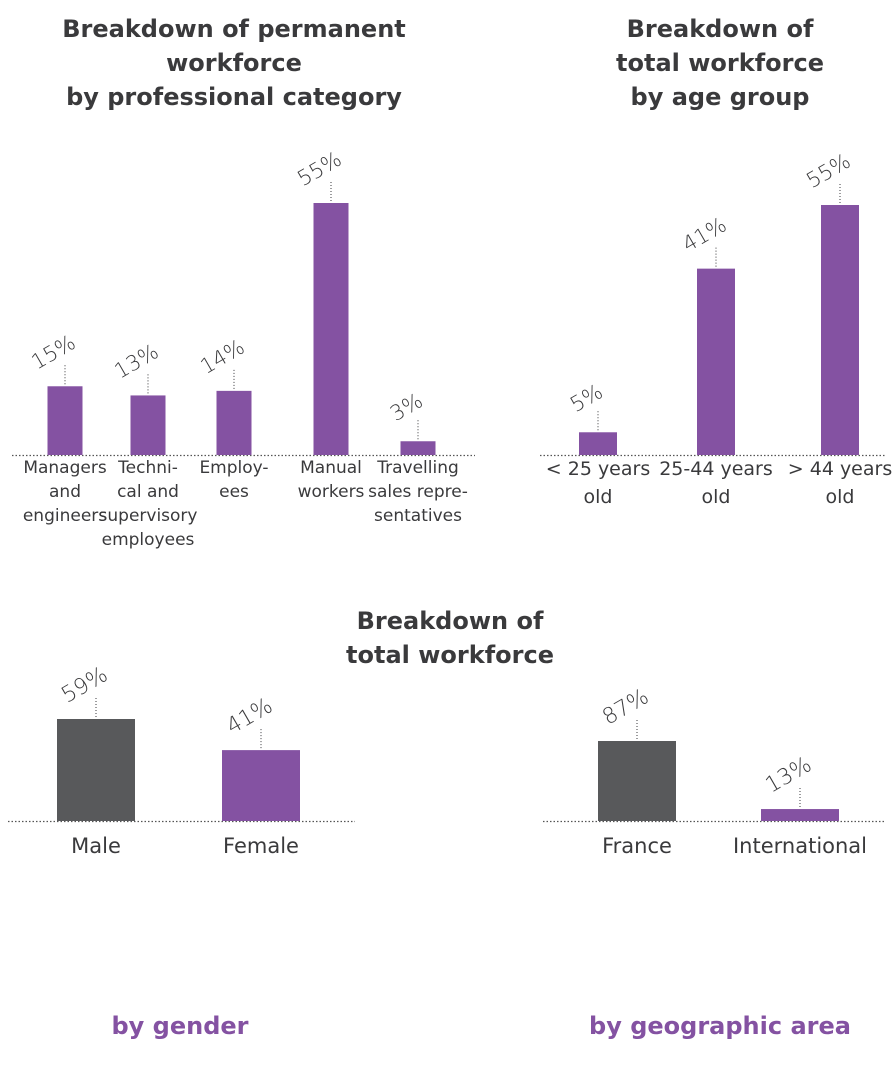  I want to click on chart-0-value-label-2: 14%, so click(222, 357).